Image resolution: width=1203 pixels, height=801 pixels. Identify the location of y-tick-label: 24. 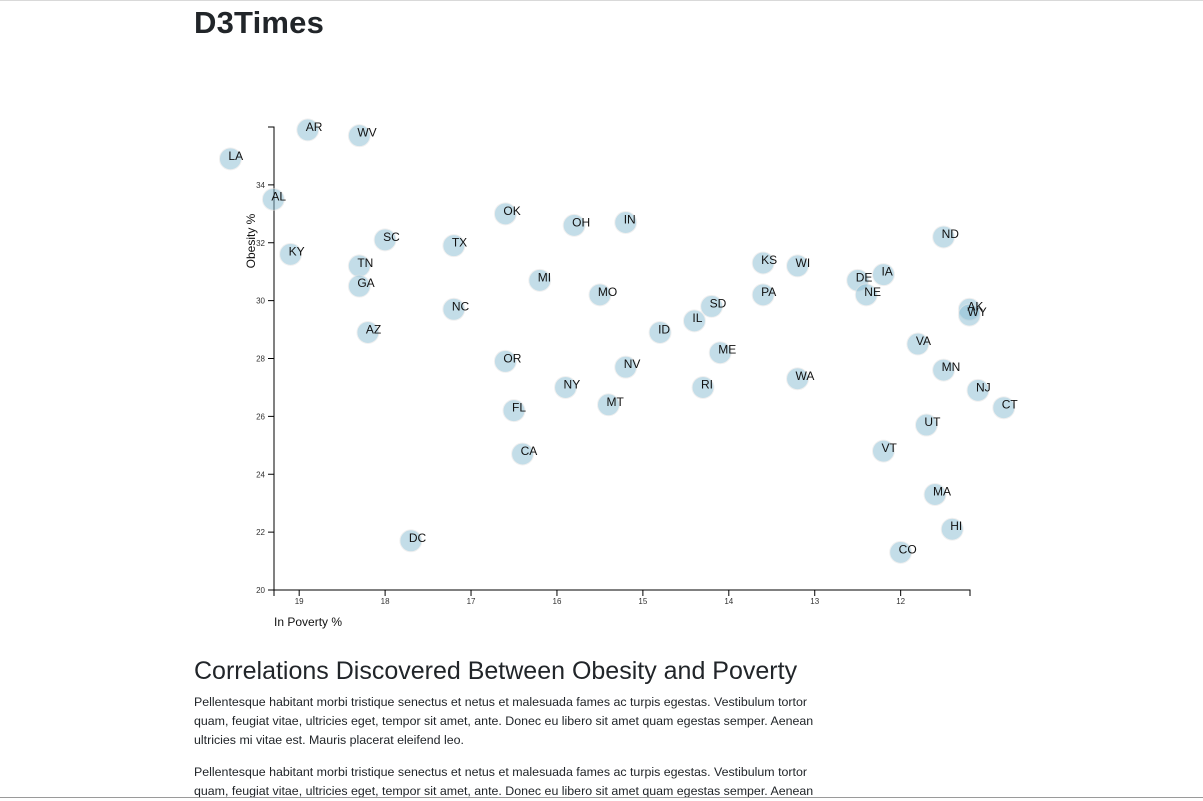
(260, 474).